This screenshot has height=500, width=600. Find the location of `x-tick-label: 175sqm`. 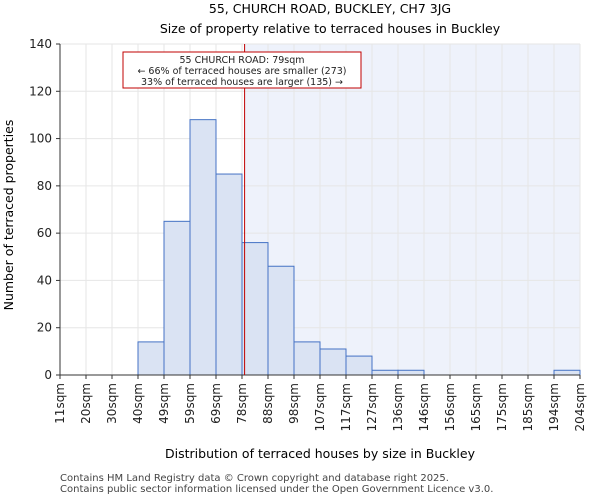

x-tick-label: 175sqm is located at coordinates (502, 407).